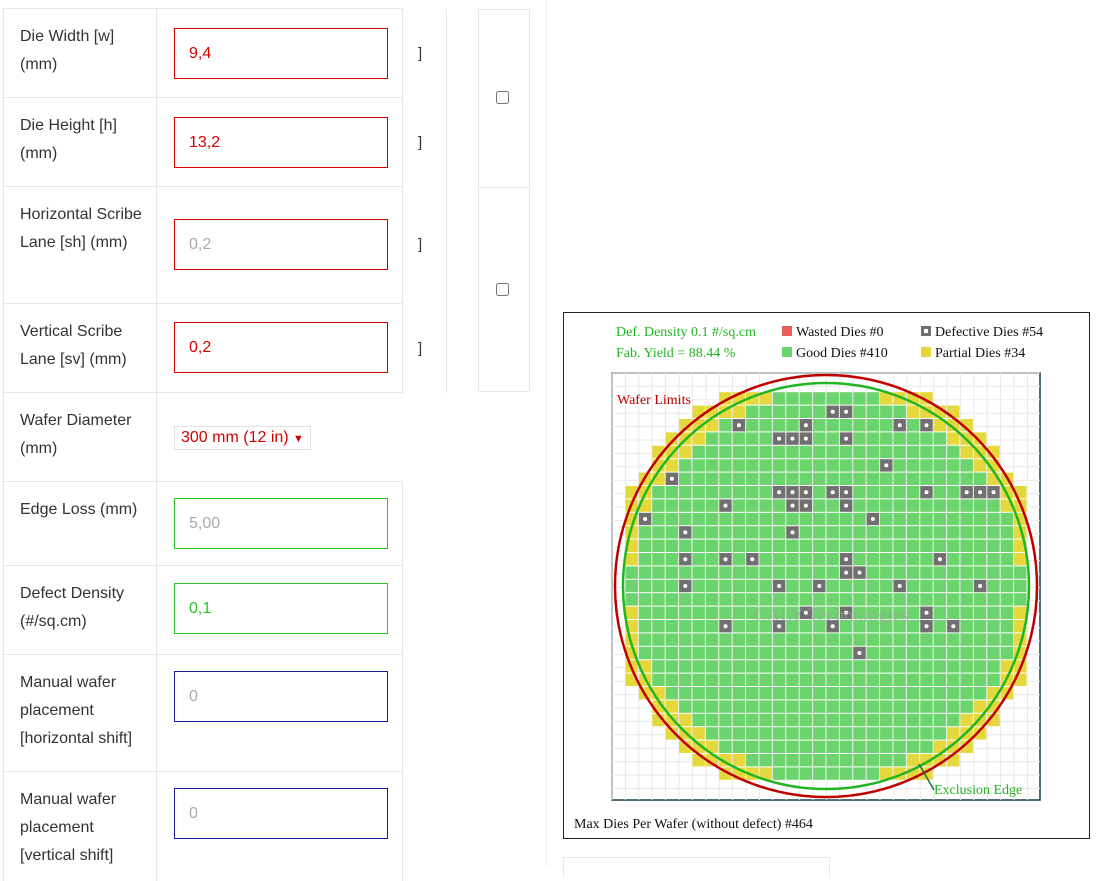  What do you see at coordinates (693, 824) in the screenshot?
I see `max-dies-text: Max Dies Per Wafer (without defect) #464` at bounding box center [693, 824].